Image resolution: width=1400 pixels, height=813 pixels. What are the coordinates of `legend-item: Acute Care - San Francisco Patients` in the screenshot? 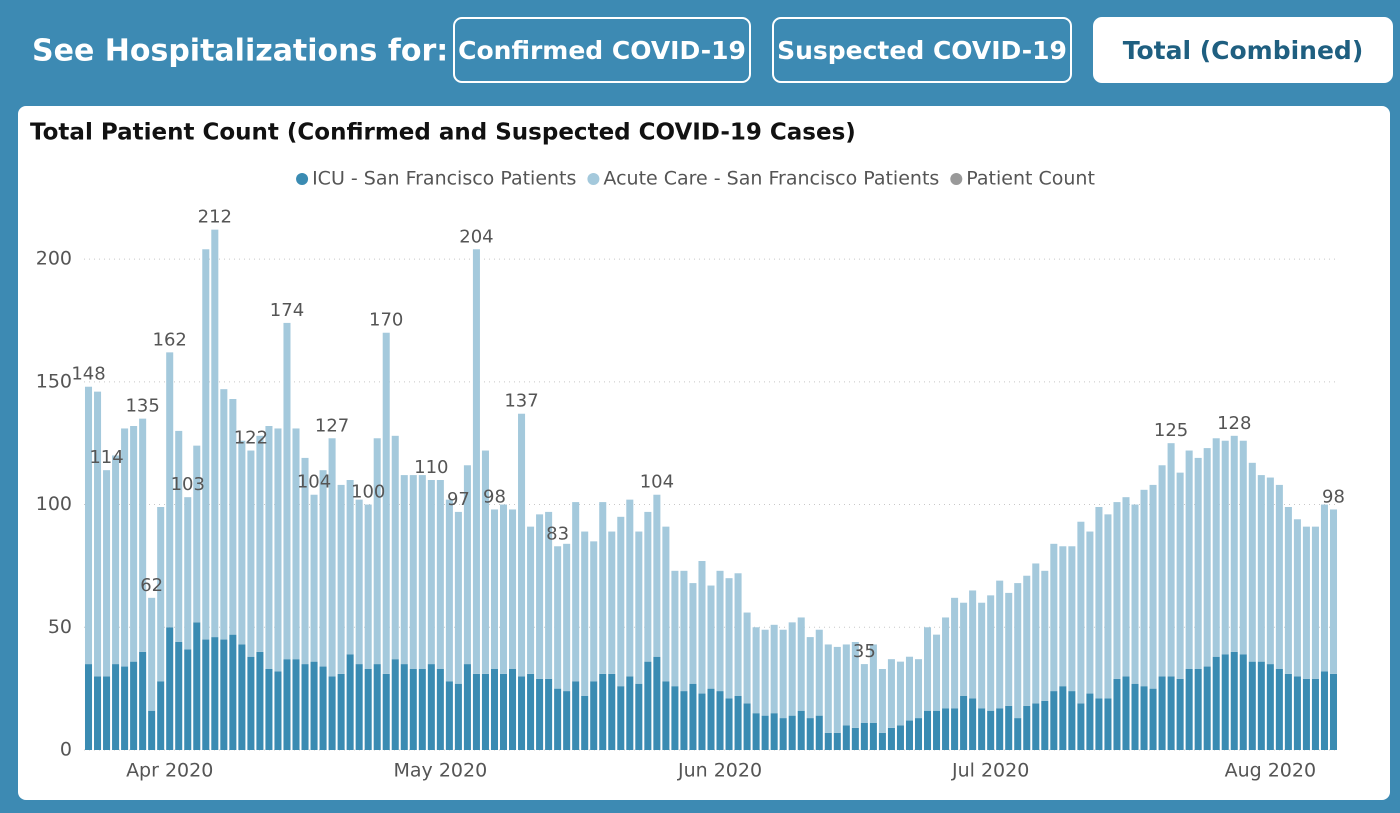 It's located at (763, 179).